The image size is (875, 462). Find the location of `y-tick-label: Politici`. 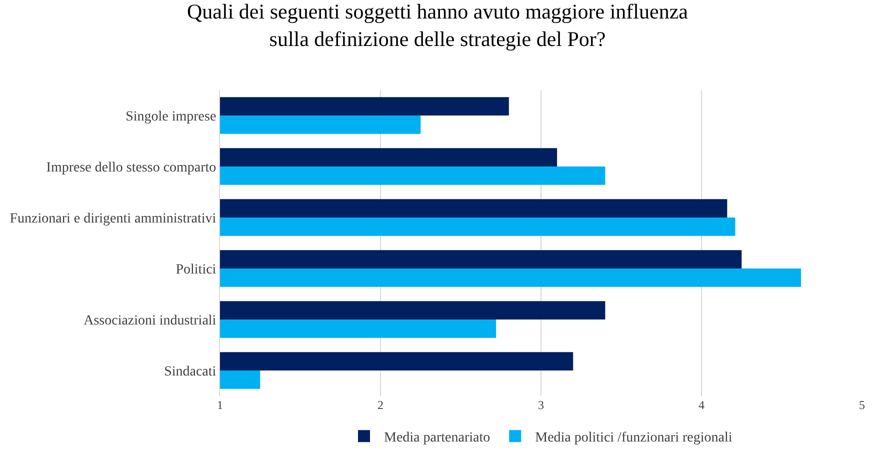

y-tick-label: Politici is located at coordinates (196, 270).